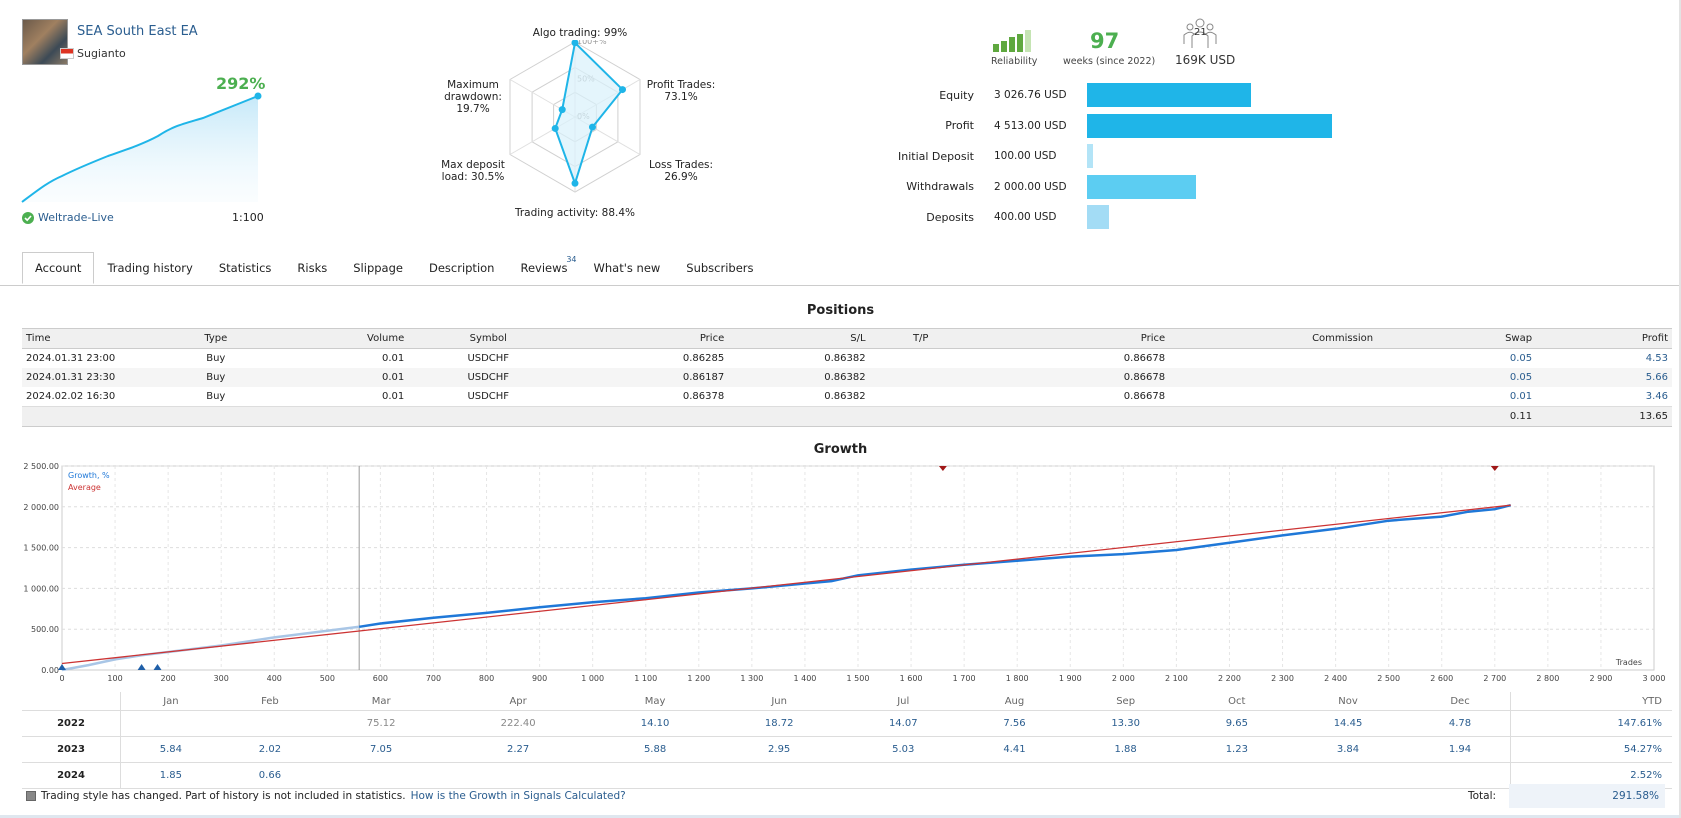 The image size is (1681, 818). Describe the element at coordinates (347, 338) in the screenshot. I see `positions-col-volume: Volume` at that location.